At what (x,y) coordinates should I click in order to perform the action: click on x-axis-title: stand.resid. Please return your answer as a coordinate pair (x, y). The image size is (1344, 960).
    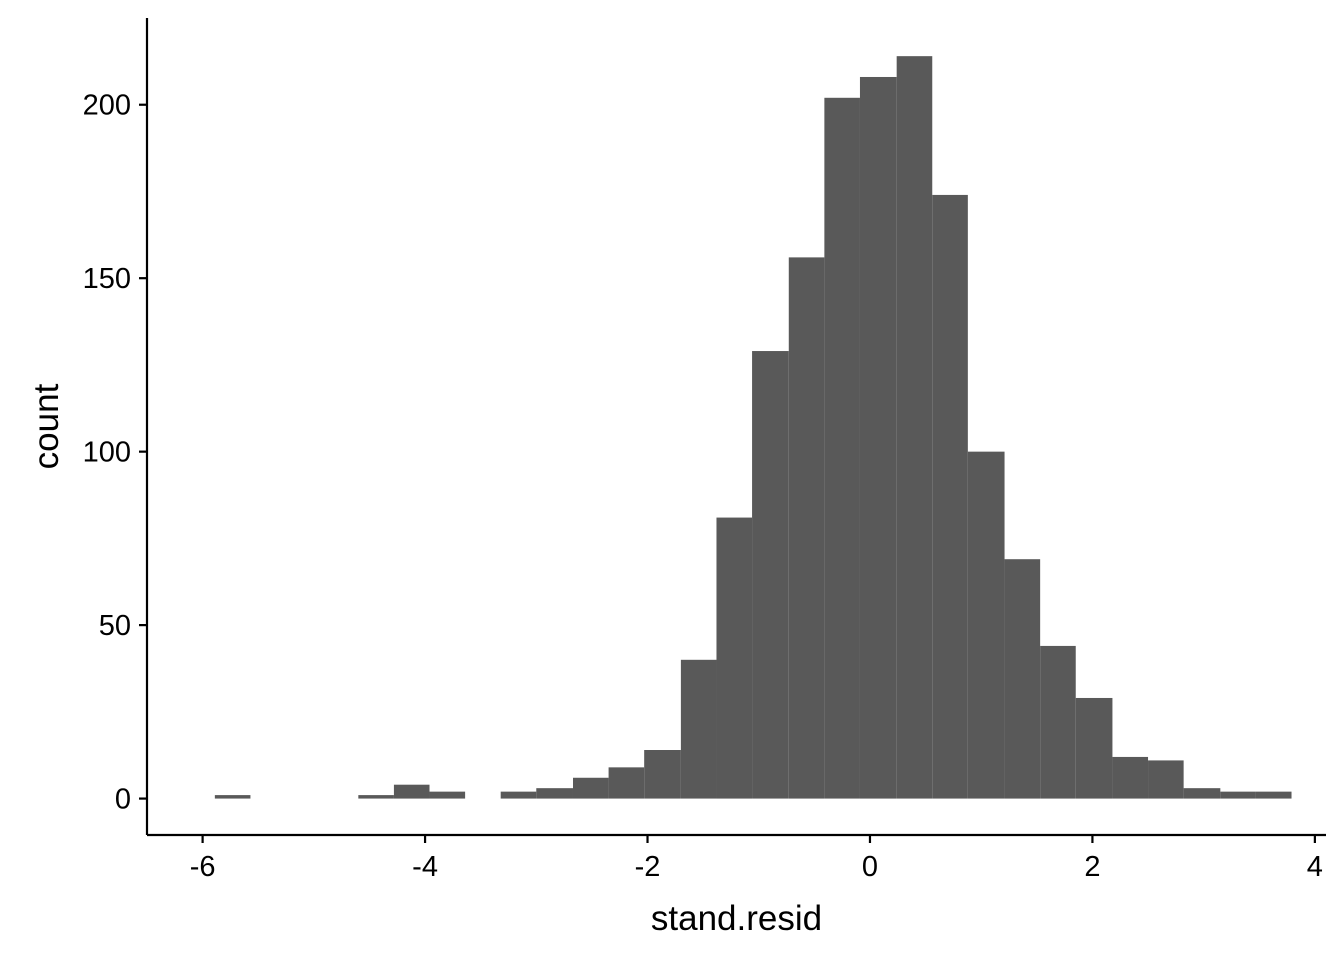
    Looking at the image, I should click on (736, 918).